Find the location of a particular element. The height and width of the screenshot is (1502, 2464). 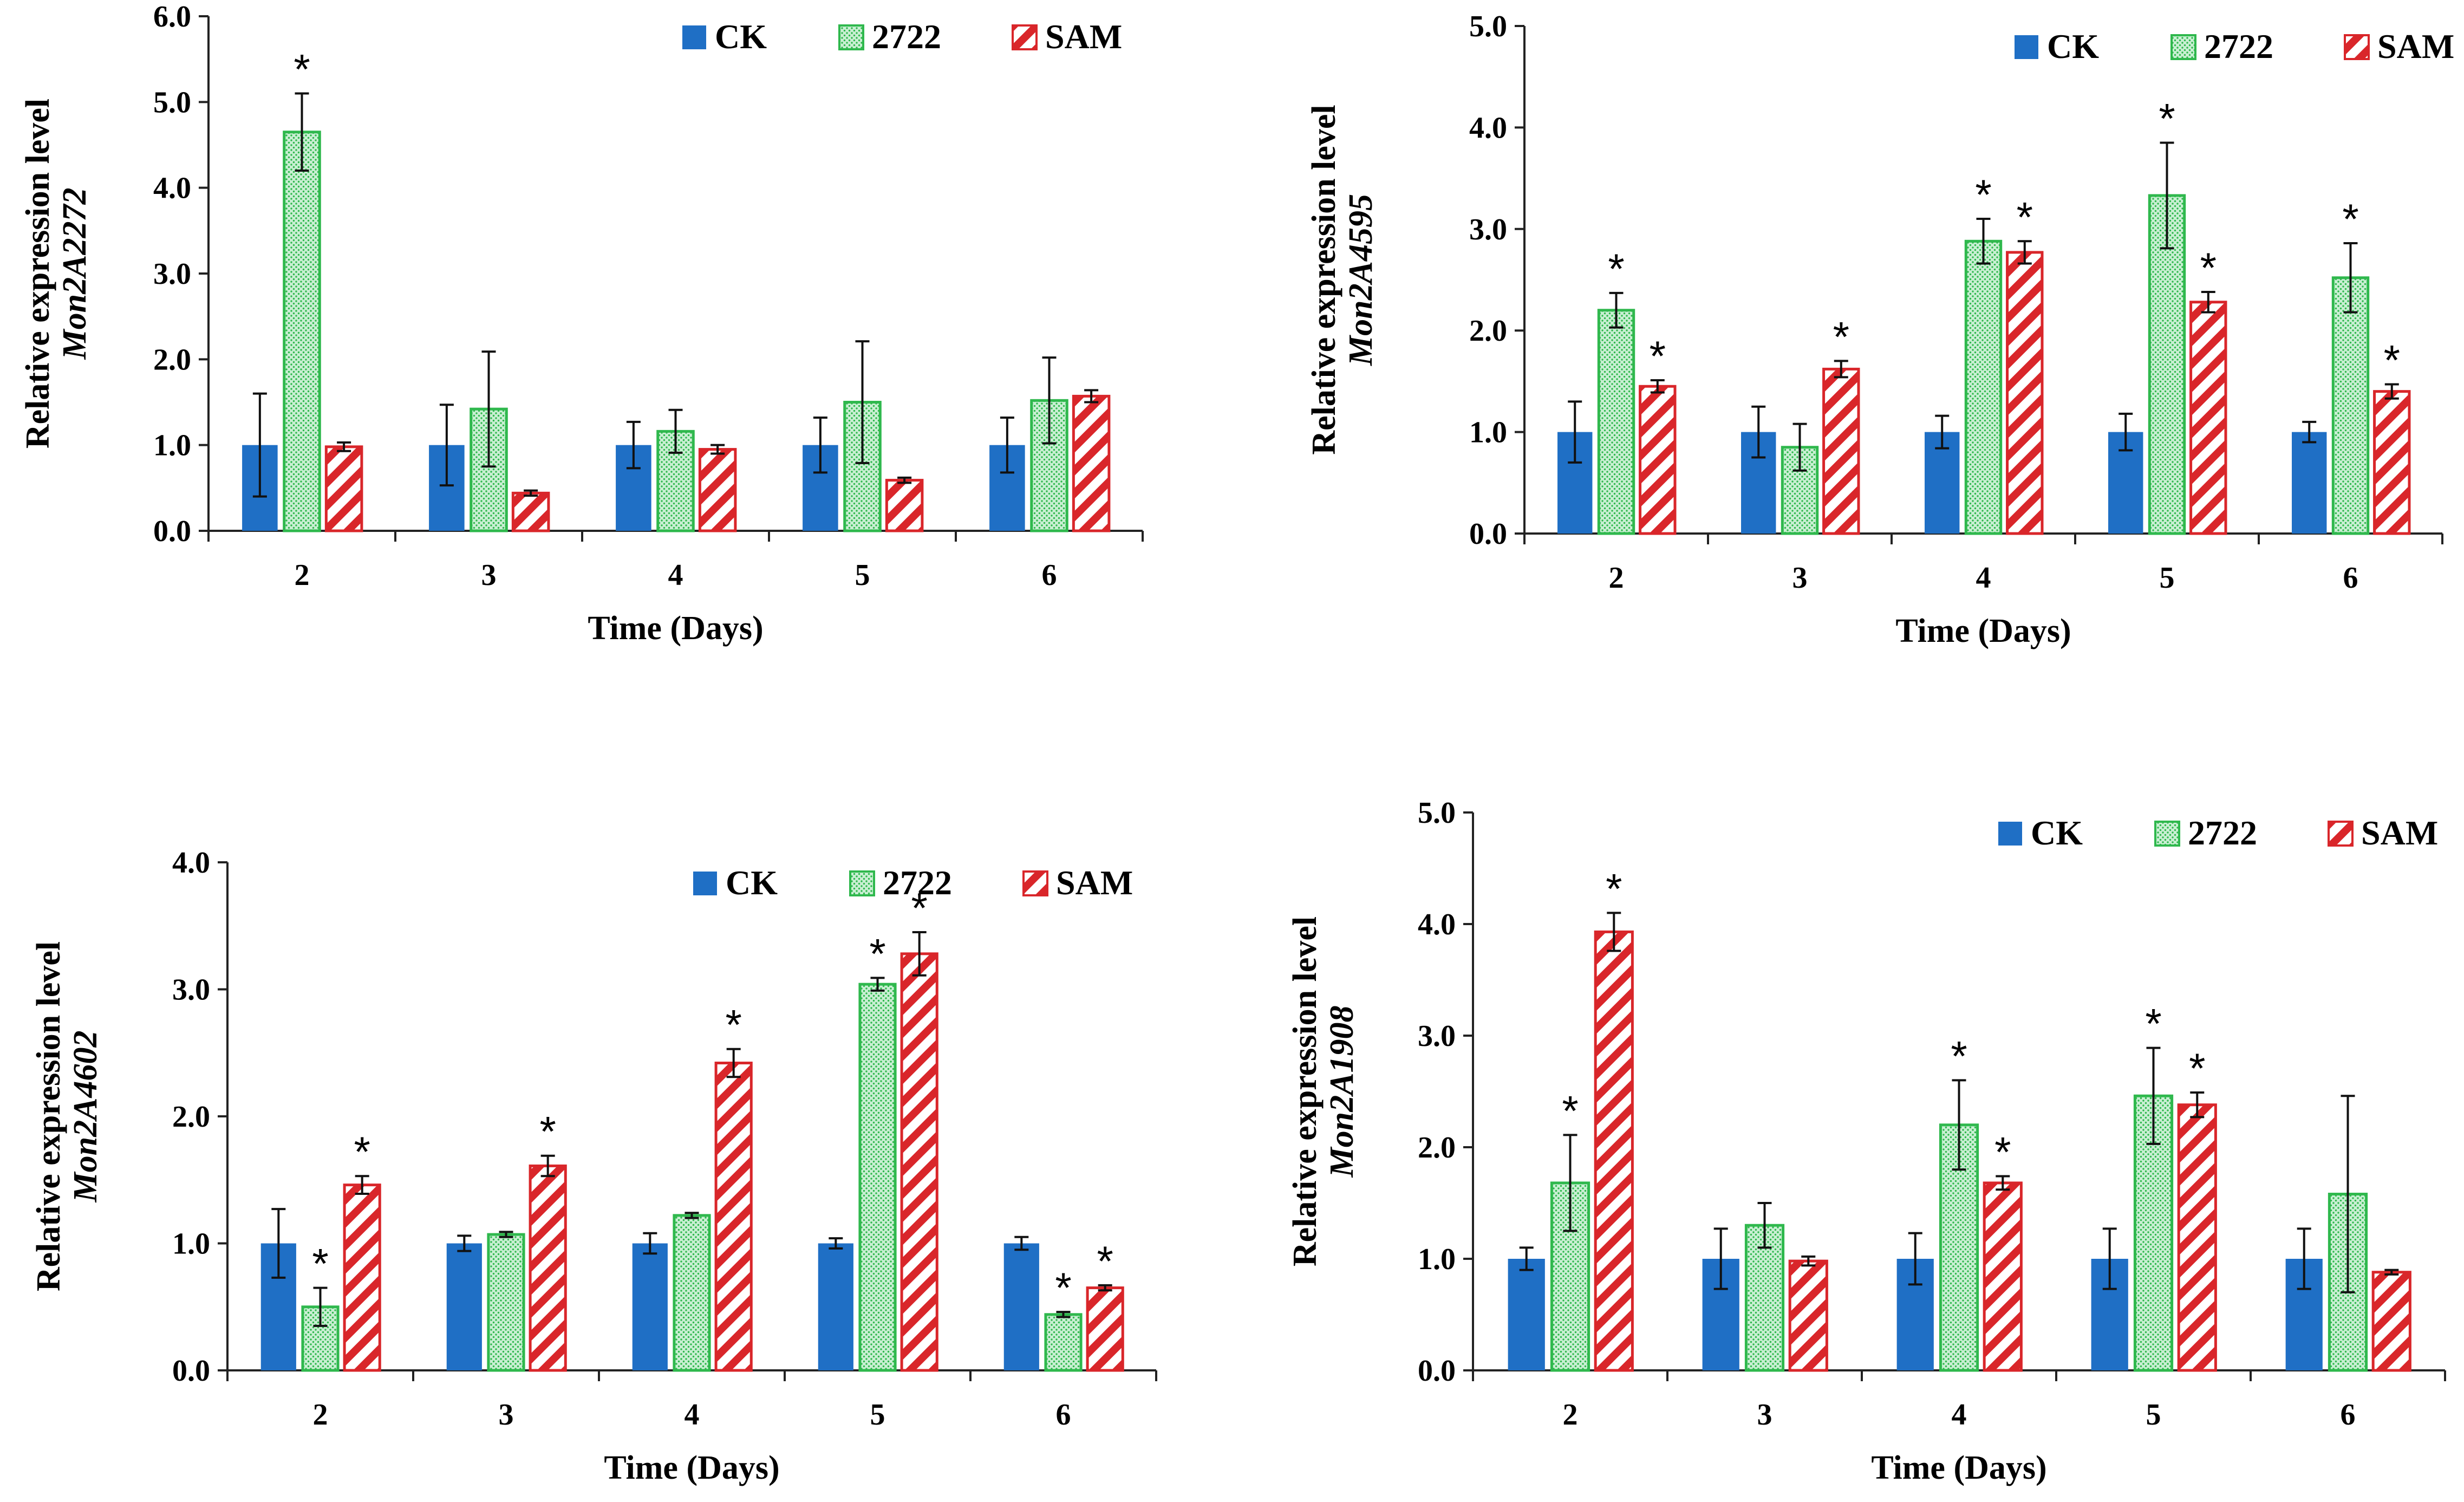

y-axis-gene-label: Mon2A2272 is located at coordinates (74, 274).